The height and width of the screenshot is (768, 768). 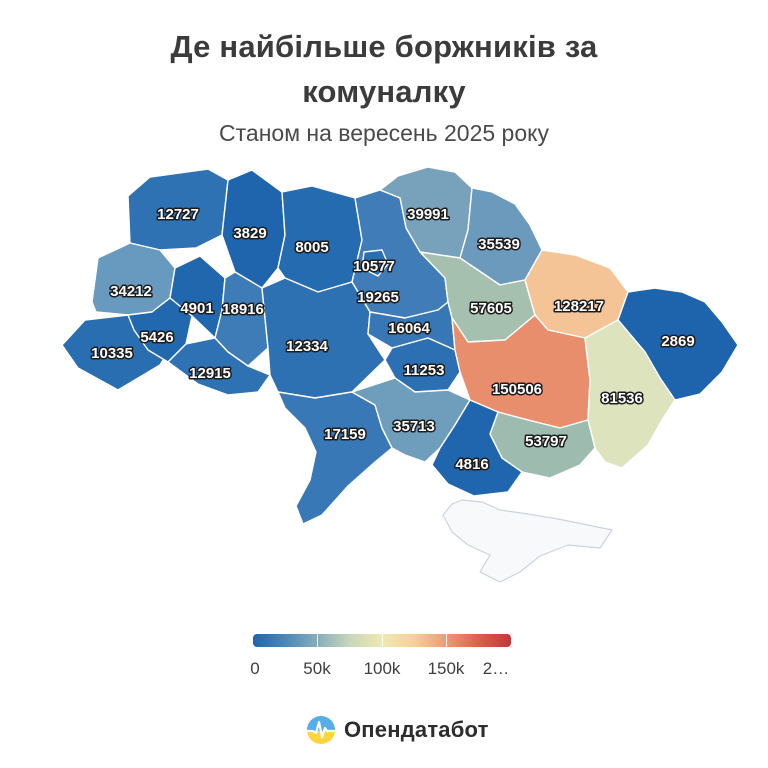 I want to click on region-vinnytsia, so click(x=323, y=338).